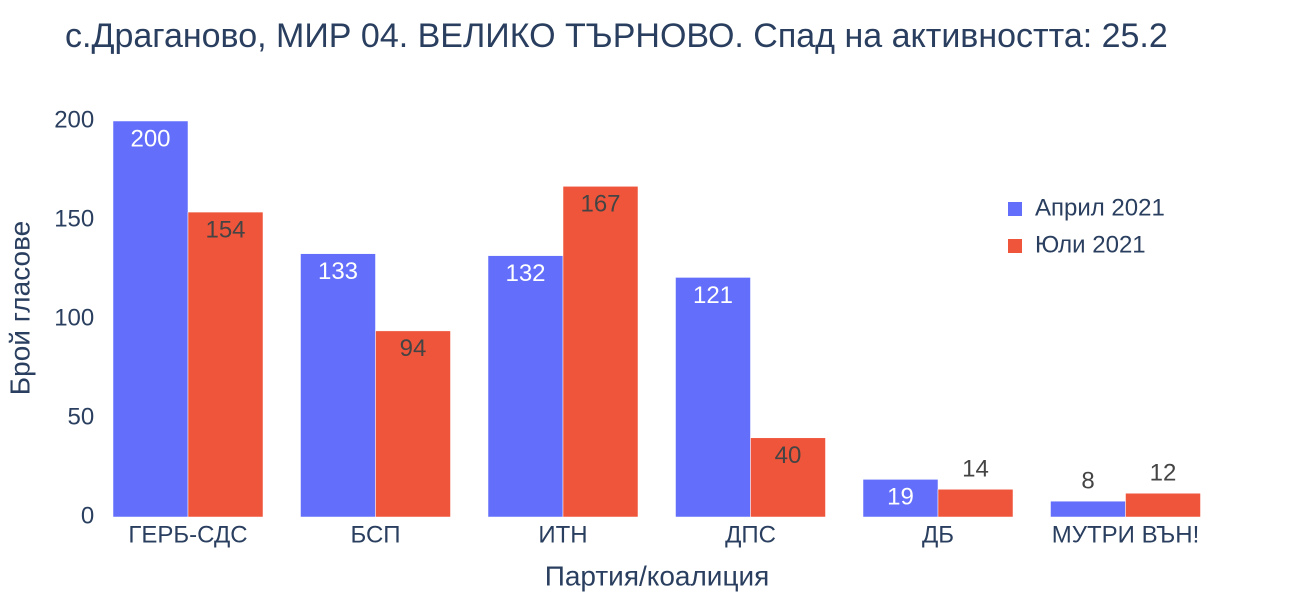 The width and height of the screenshot is (1300, 600). I want to click on data-label: 8, so click(1087, 481).